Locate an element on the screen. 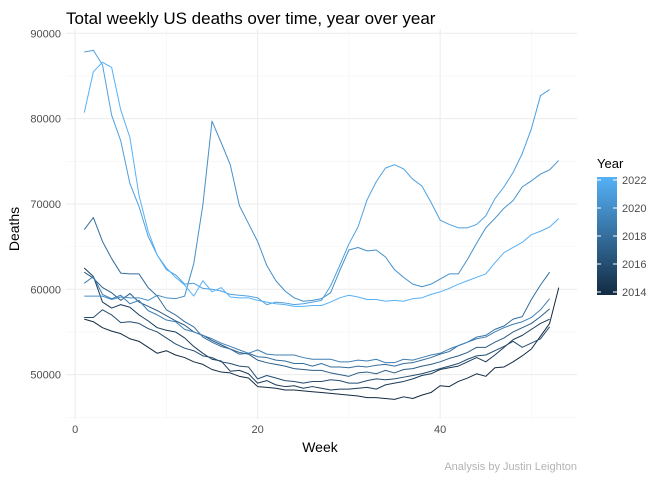 This screenshot has height=480, width=672. y-tick-label: 50000 is located at coordinates (45, 376).